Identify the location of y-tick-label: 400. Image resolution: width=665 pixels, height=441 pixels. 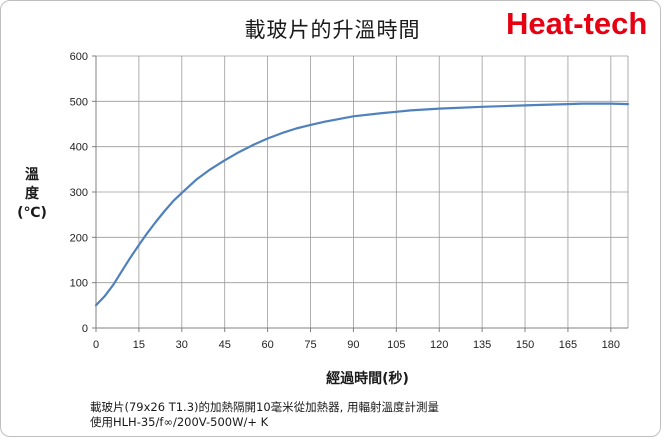
(79, 148).